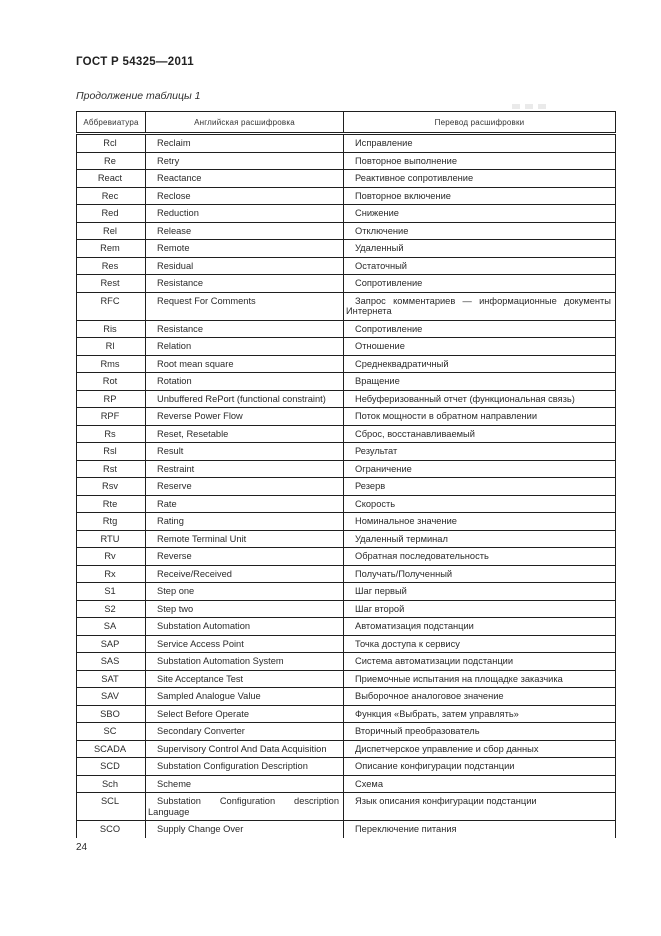  Describe the element at coordinates (479, 123) in the screenshot. I see `column-header-translation: Перевод расшифровки` at that location.